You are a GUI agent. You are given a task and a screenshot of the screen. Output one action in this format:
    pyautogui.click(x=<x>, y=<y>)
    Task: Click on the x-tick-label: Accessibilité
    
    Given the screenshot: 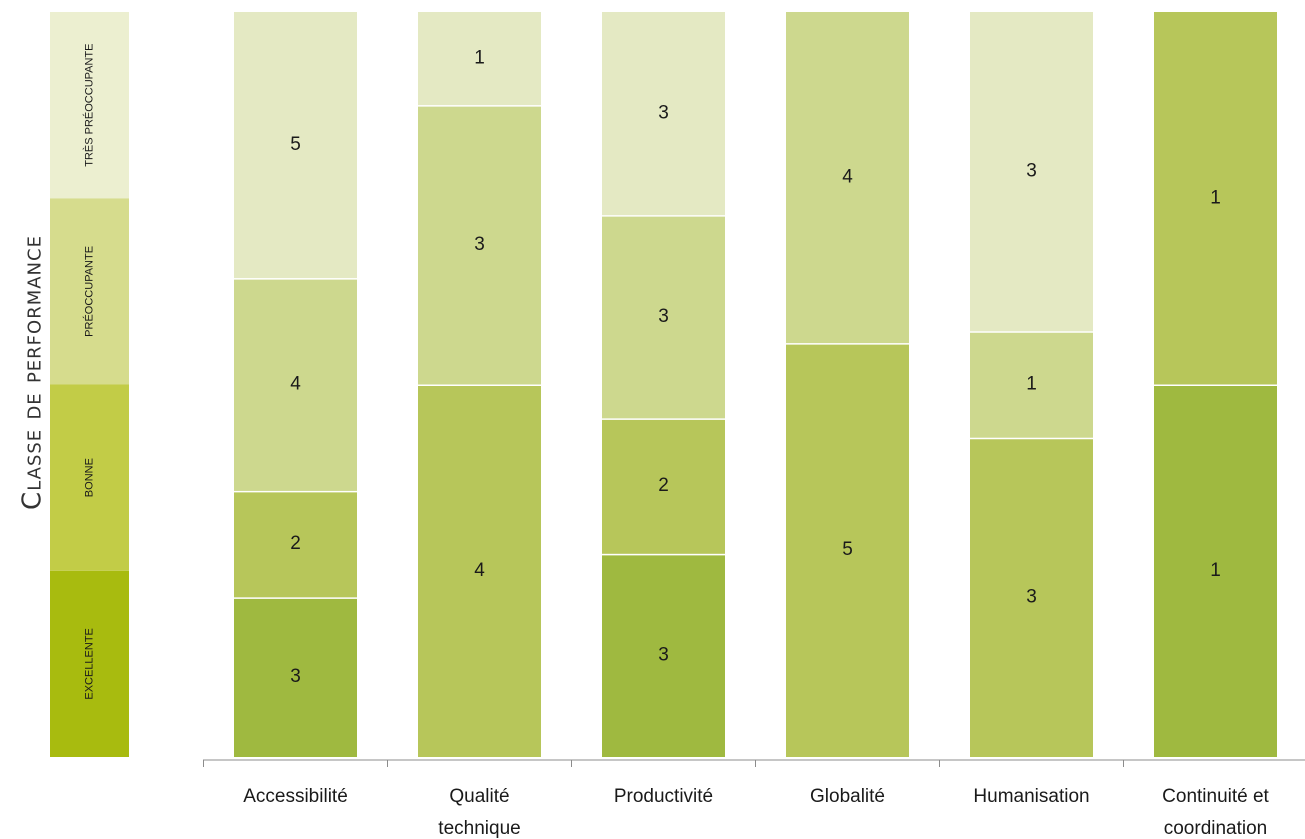 What is the action you would take?
    pyautogui.click(x=295, y=796)
    